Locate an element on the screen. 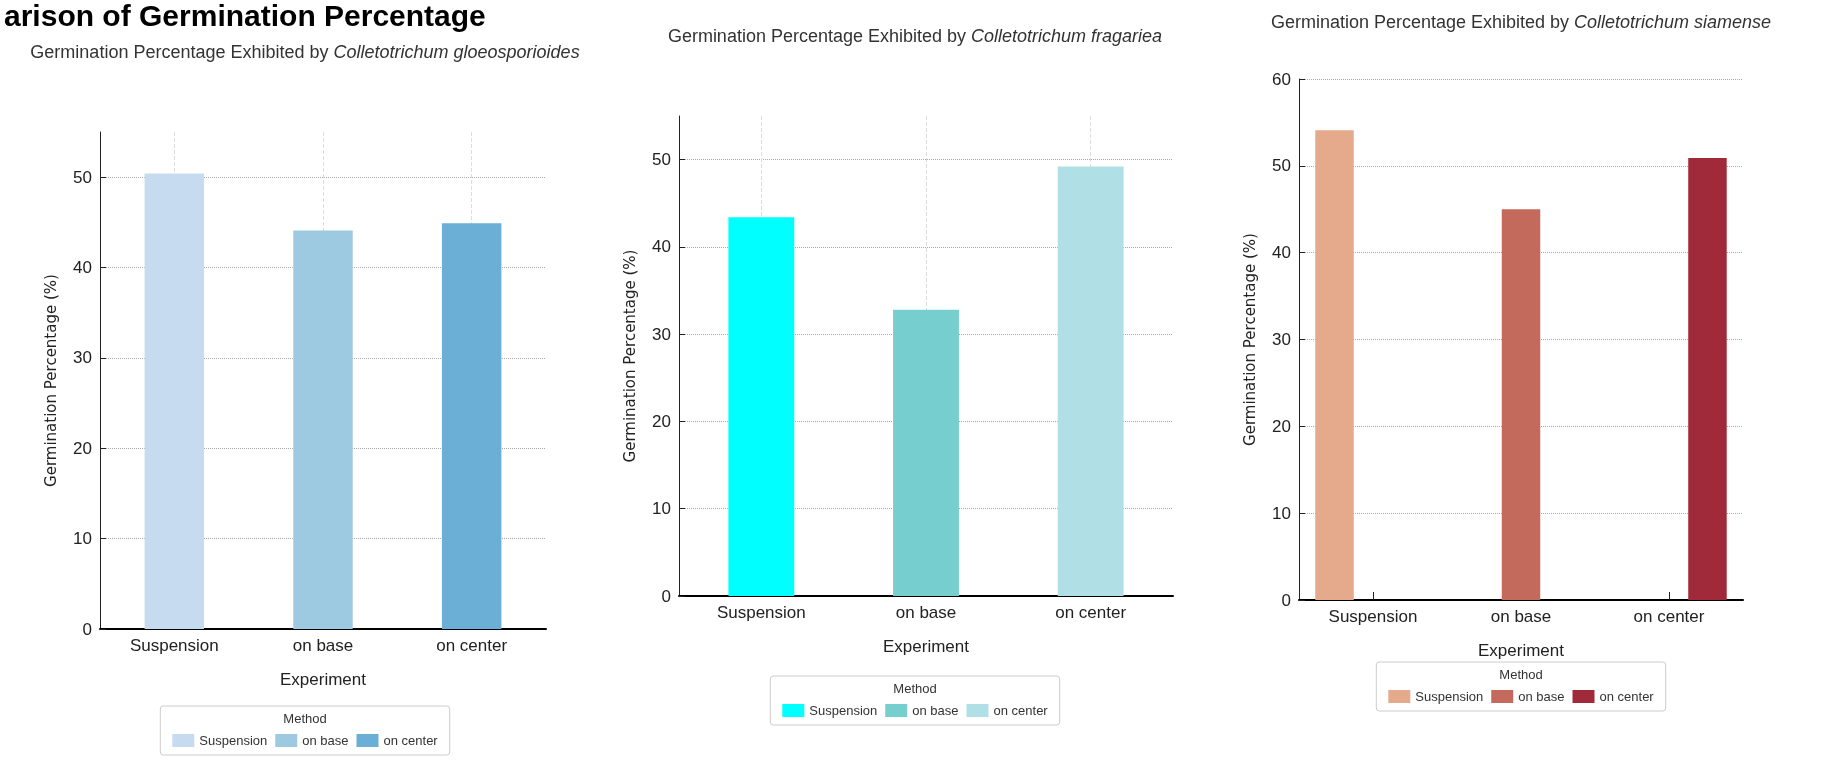  chart-title: Germination Percentage Exhibited by Colletotrichum siamense is located at coordinates (1521, 22).